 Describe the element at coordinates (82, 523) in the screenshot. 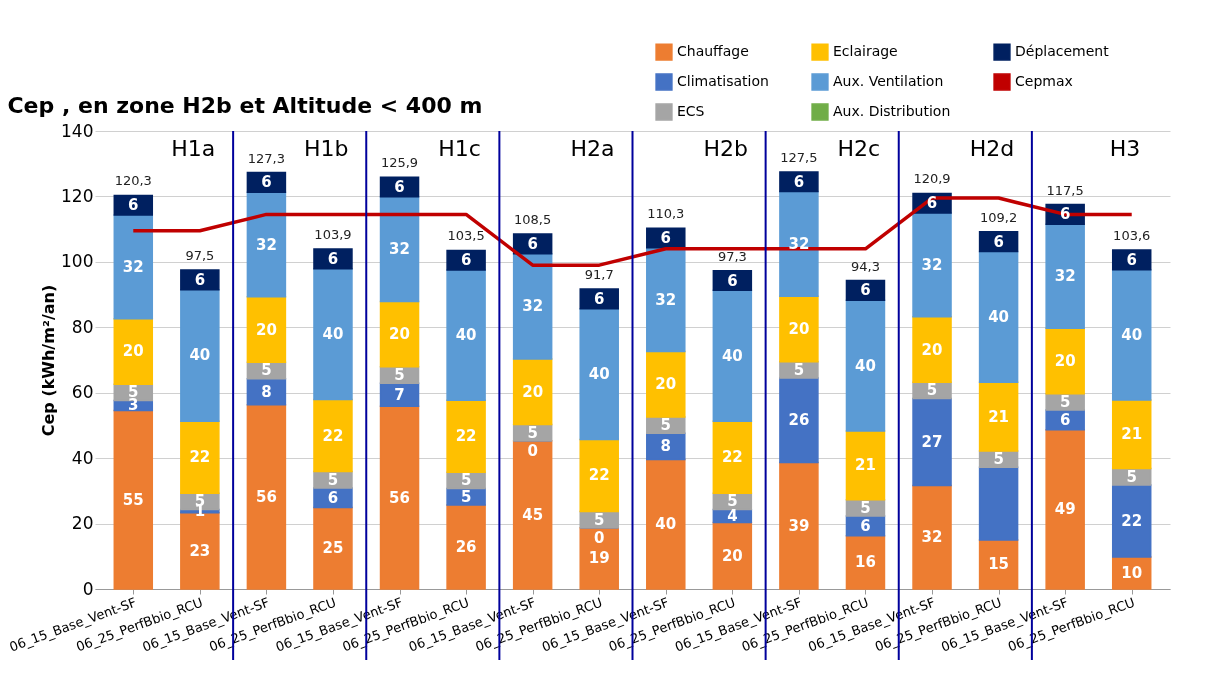

I see `y-tick-label: 20` at that location.